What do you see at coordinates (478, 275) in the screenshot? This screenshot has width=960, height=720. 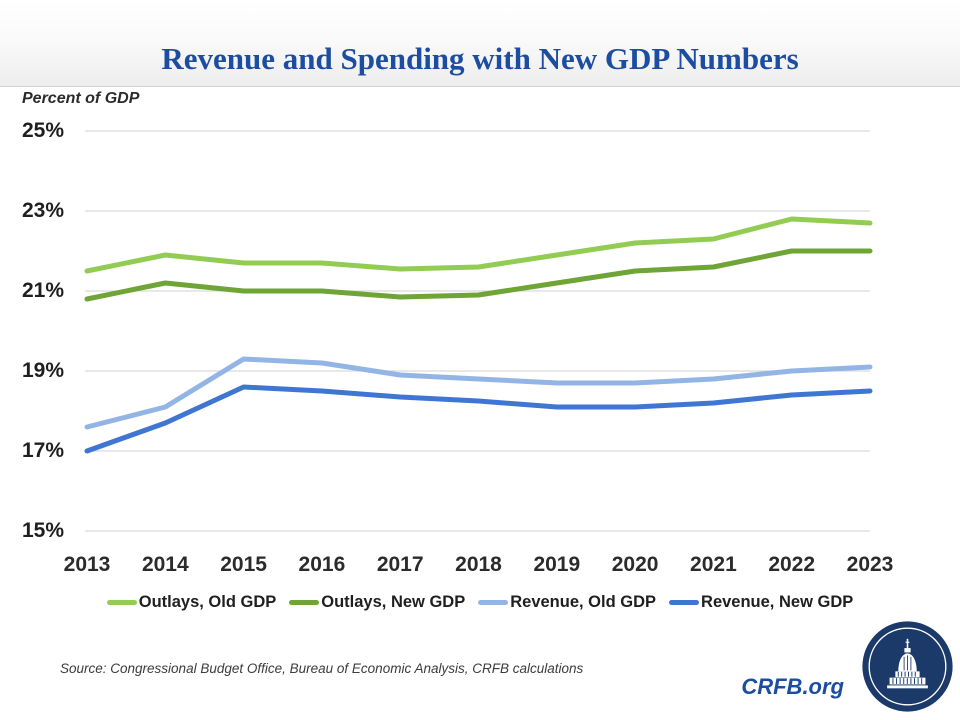 I see `series-line-outlays-new-gdp` at bounding box center [478, 275].